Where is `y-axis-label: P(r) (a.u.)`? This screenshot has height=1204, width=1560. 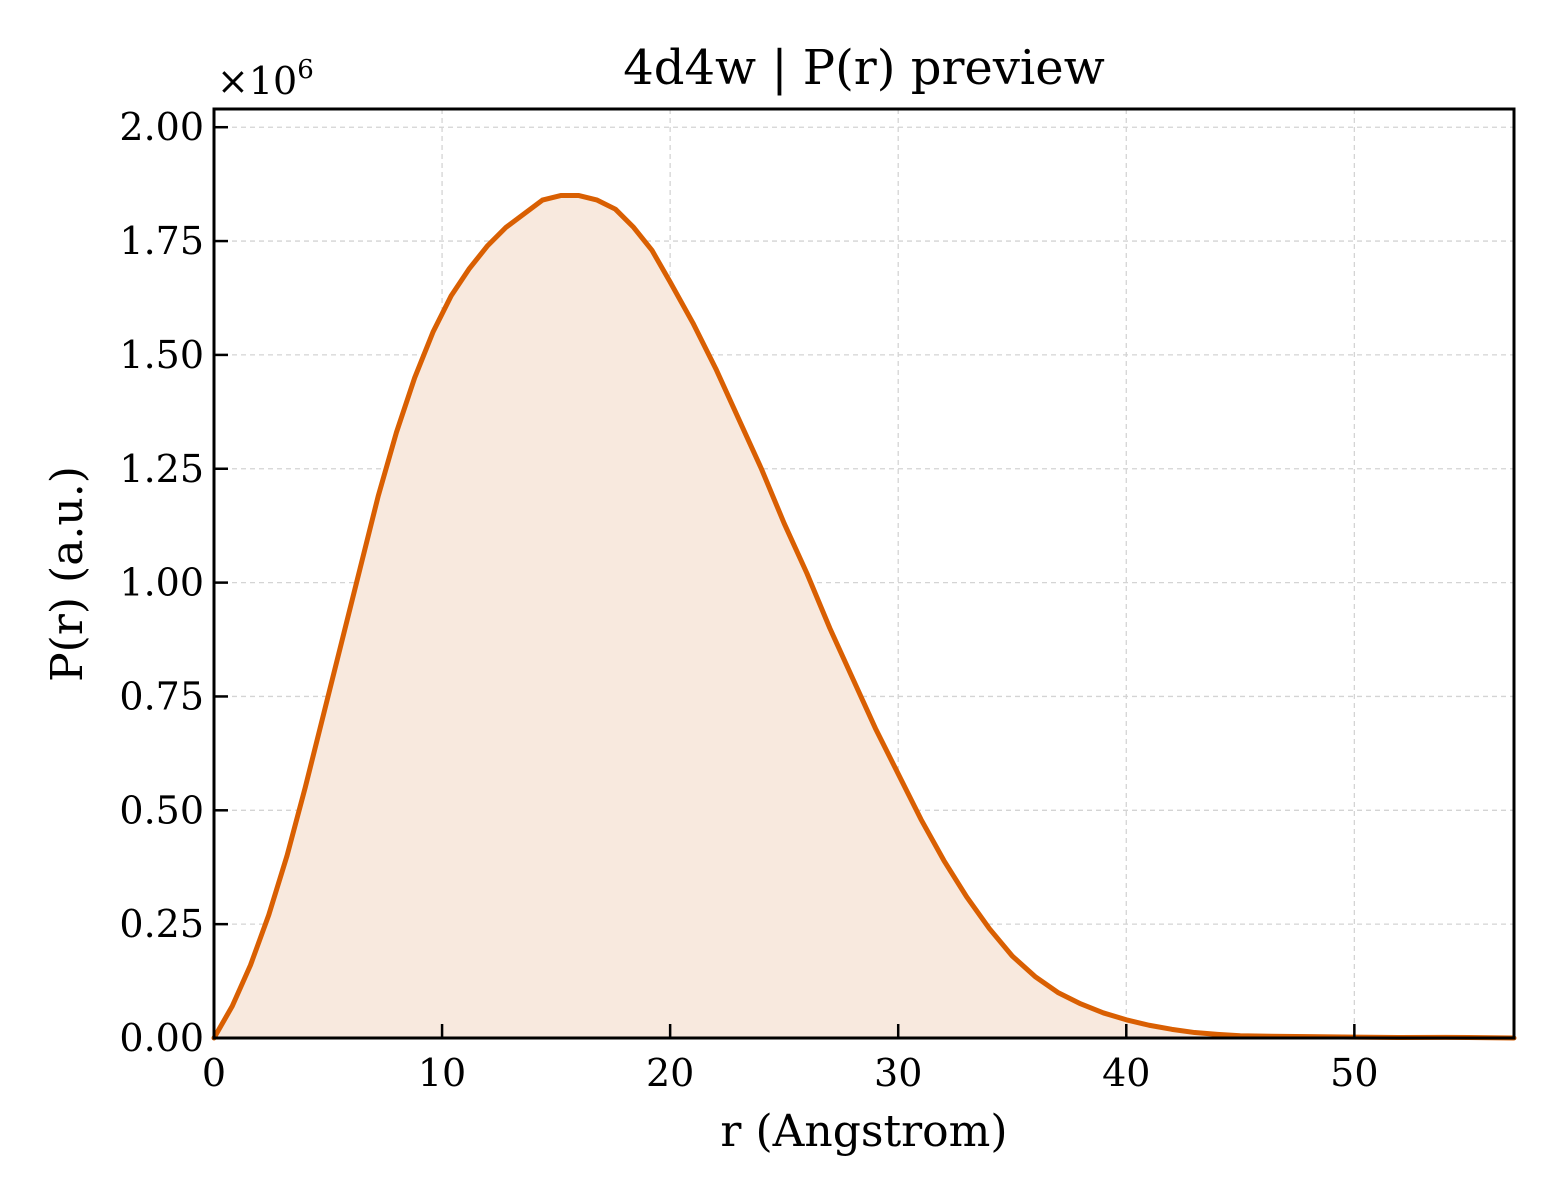
y-axis-label: P(r) (a.u.) is located at coordinates (67, 574).